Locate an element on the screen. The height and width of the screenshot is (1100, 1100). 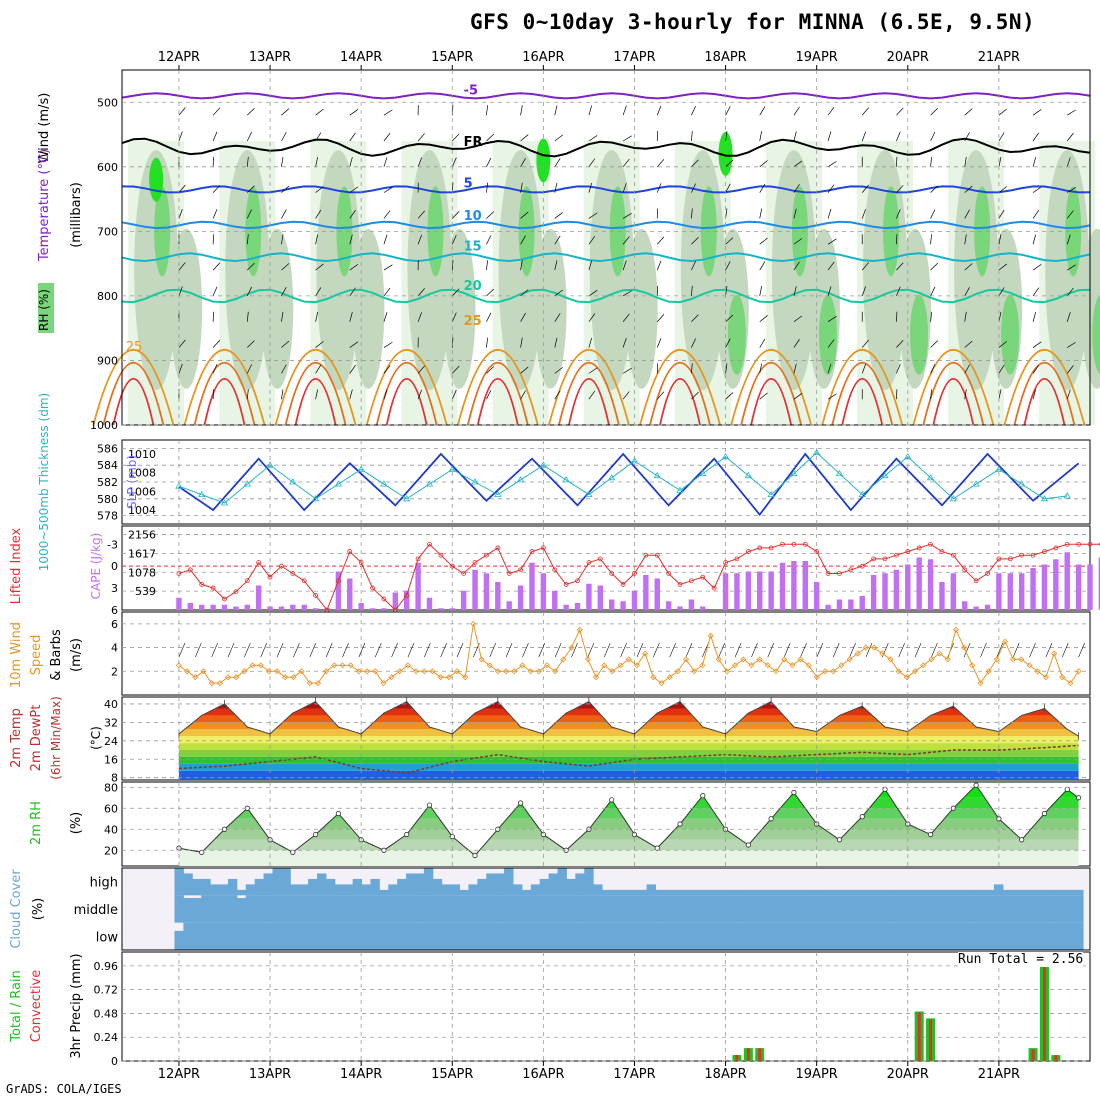
isotherm-label-10: 10 is located at coordinates (473, 216).